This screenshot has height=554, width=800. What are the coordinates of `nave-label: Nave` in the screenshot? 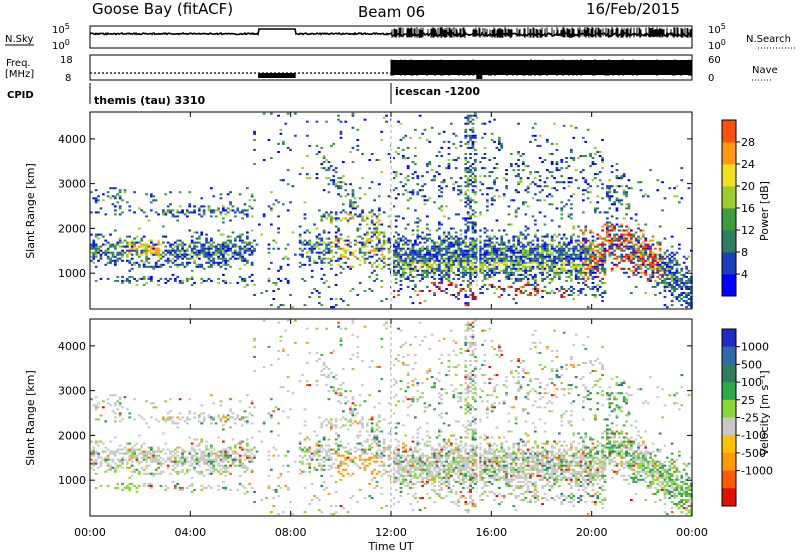 It's located at (765, 70).